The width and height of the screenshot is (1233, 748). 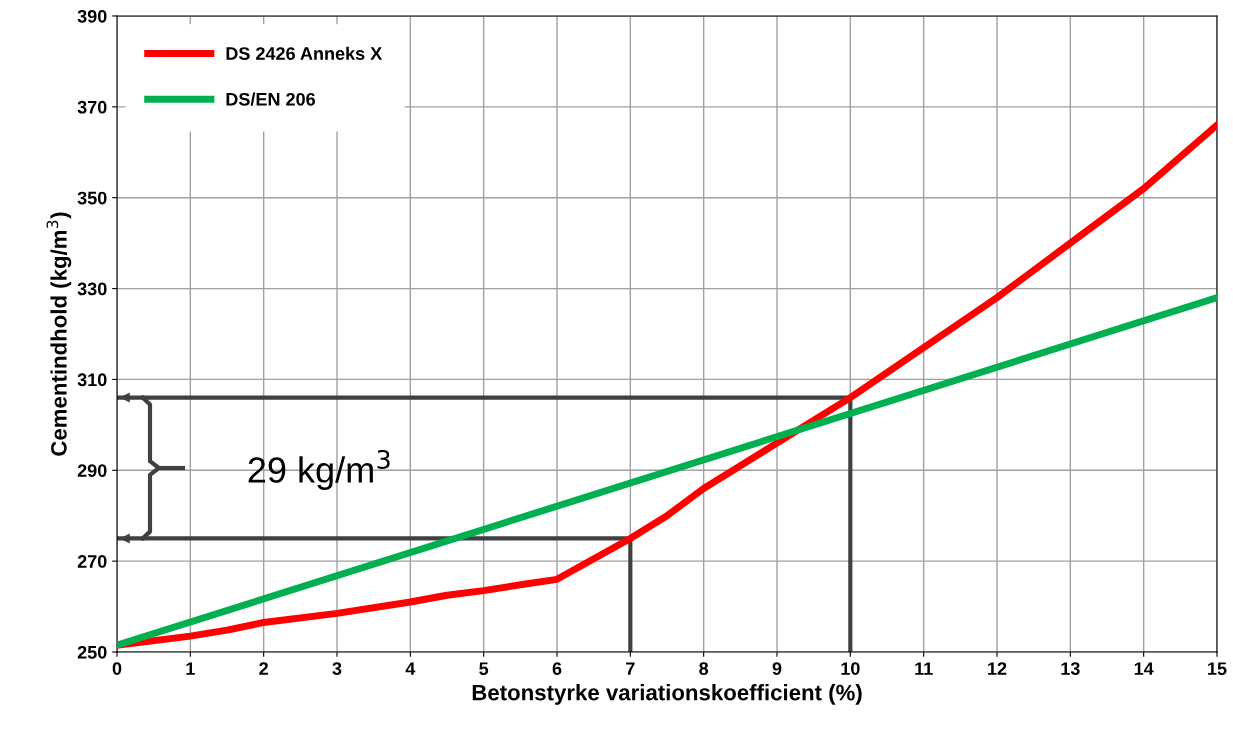 What do you see at coordinates (304, 53) in the screenshot?
I see `legend-label: DS 2426 Anneks X` at bounding box center [304, 53].